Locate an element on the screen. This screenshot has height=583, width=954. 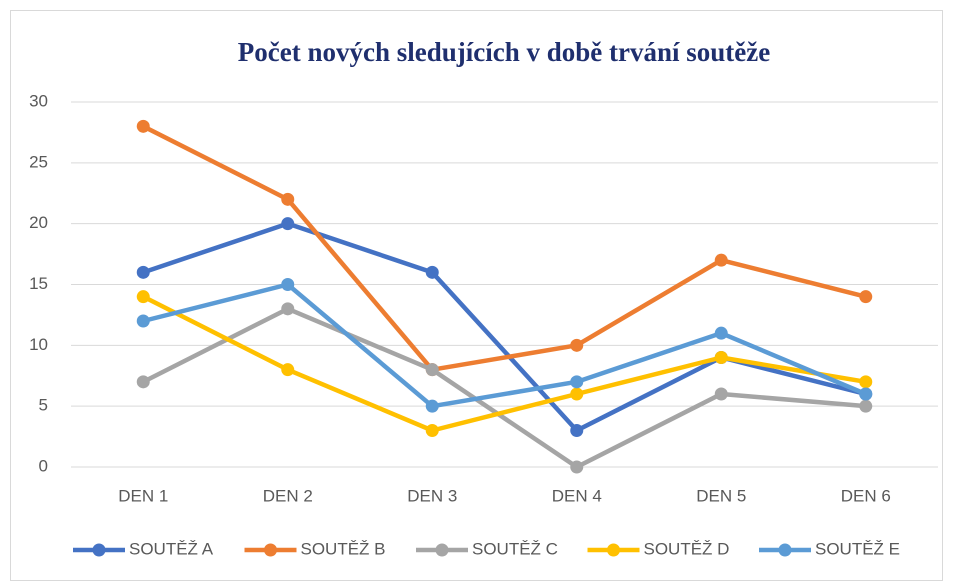
x-tick-label: DEN 1 is located at coordinates (143, 495).